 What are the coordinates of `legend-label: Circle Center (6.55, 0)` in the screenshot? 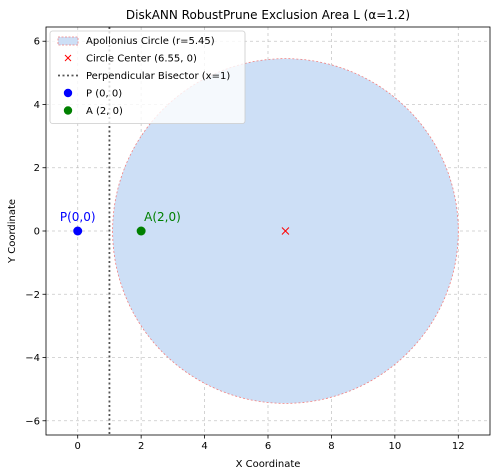 It's located at (141, 59).